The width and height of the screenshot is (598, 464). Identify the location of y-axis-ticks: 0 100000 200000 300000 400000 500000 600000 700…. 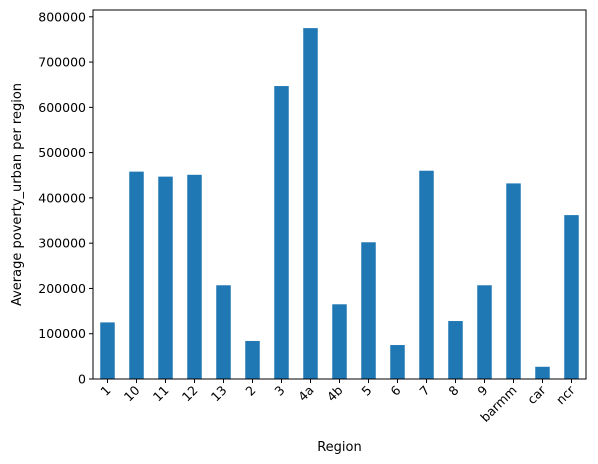
(65, 198).